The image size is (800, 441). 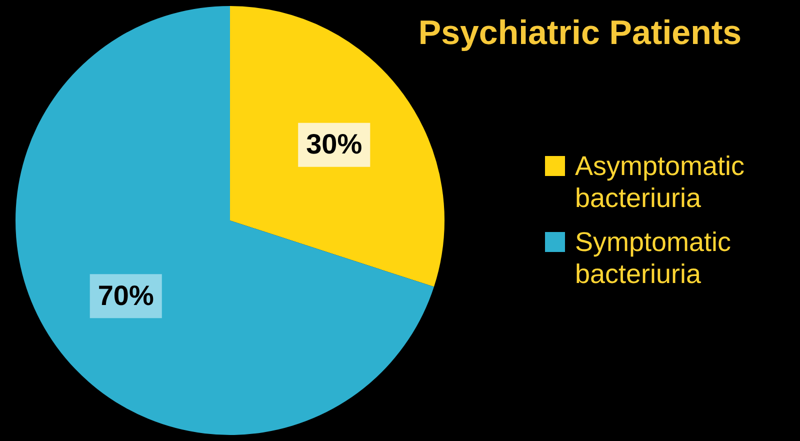 What do you see at coordinates (580, 33) in the screenshot?
I see `chart-title: Psychiatric Patients` at bounding box center [580, 33].